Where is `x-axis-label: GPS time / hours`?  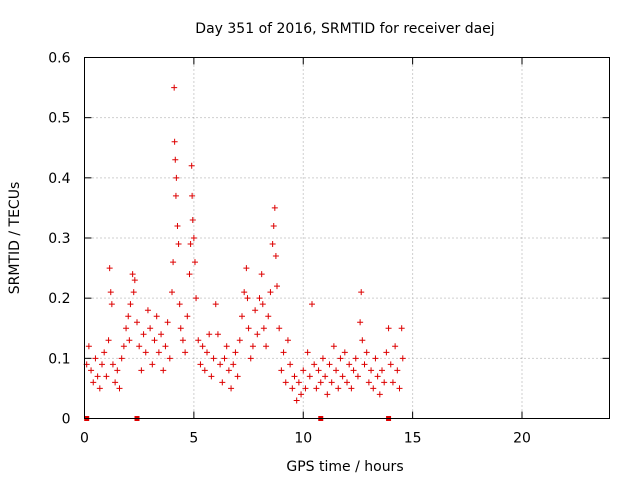 x-axis-label: GPS time / hours is located at coordinates (344, 467).